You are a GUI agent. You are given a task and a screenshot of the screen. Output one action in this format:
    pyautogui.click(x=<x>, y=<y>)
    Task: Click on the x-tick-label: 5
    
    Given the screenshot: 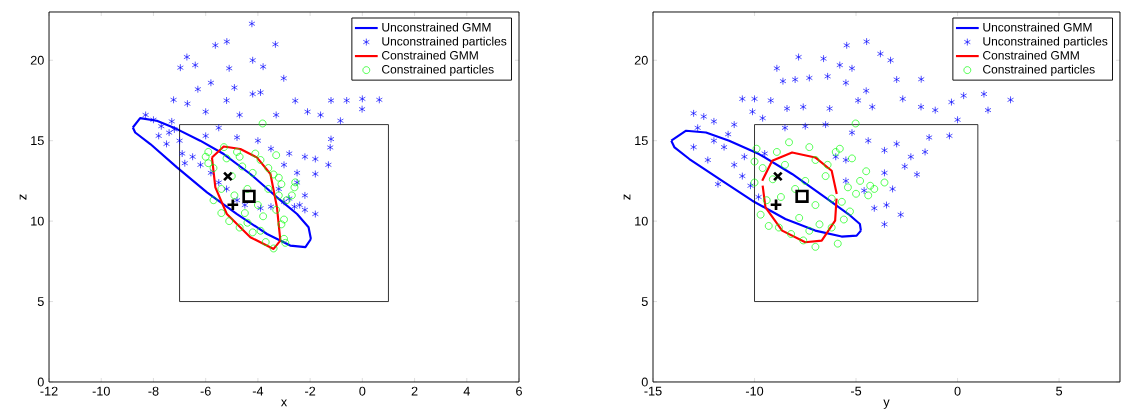 What is the action you would take?
    pyautogui.click(x=1059, y=391)
    